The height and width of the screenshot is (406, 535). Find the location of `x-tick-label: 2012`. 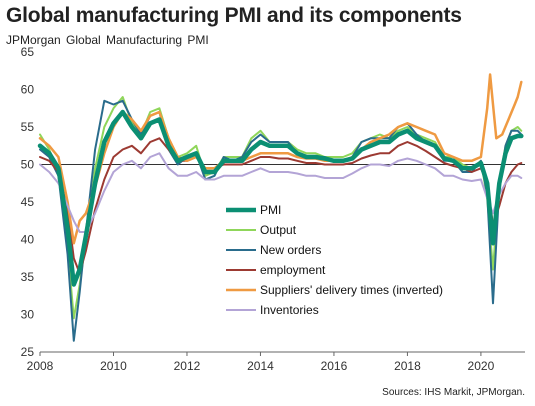

x-tick-label: 2012 is located at coordinates (187, 366).